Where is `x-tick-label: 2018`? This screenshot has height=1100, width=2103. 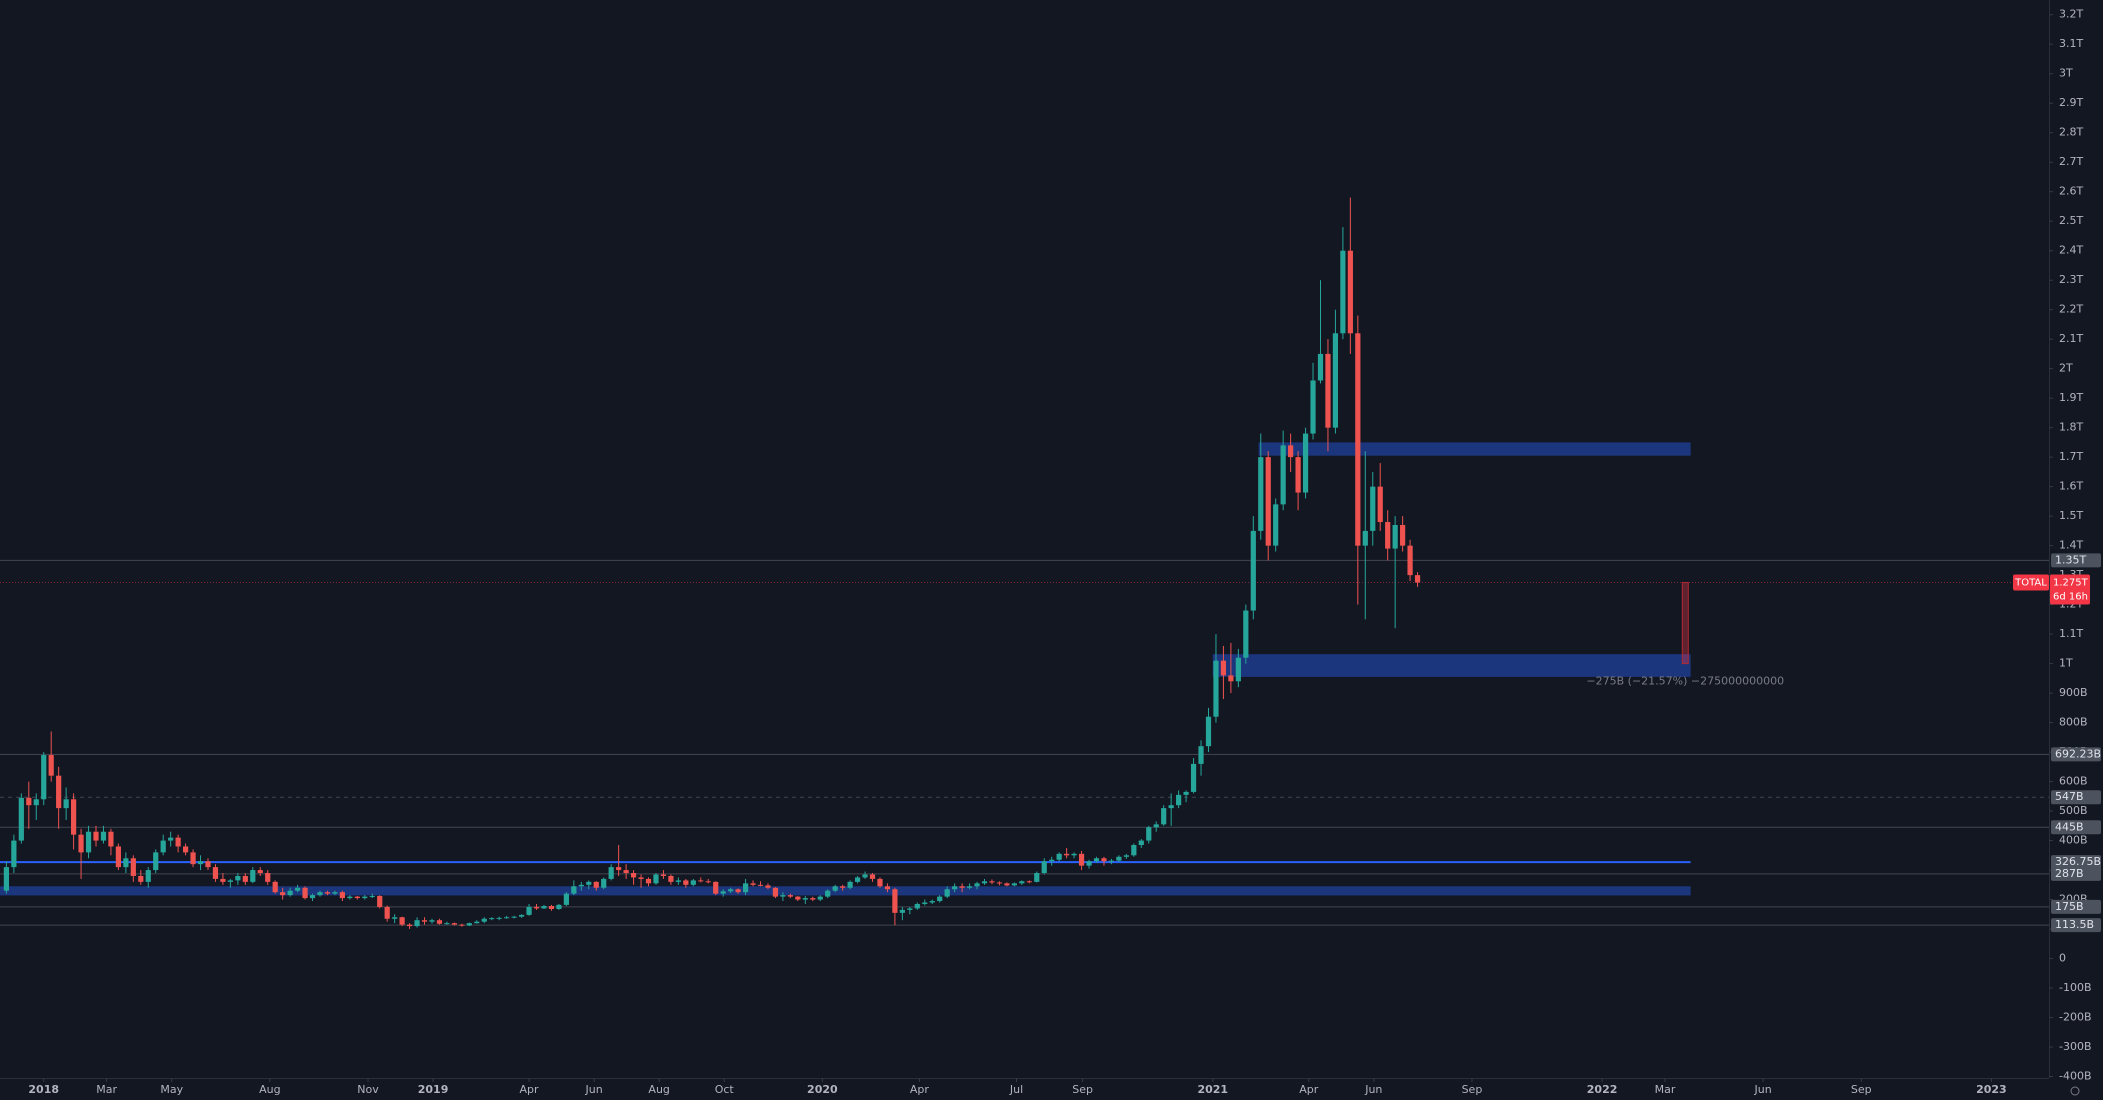
x-tick-label: 2018 is located at coordinates (43, 1089).